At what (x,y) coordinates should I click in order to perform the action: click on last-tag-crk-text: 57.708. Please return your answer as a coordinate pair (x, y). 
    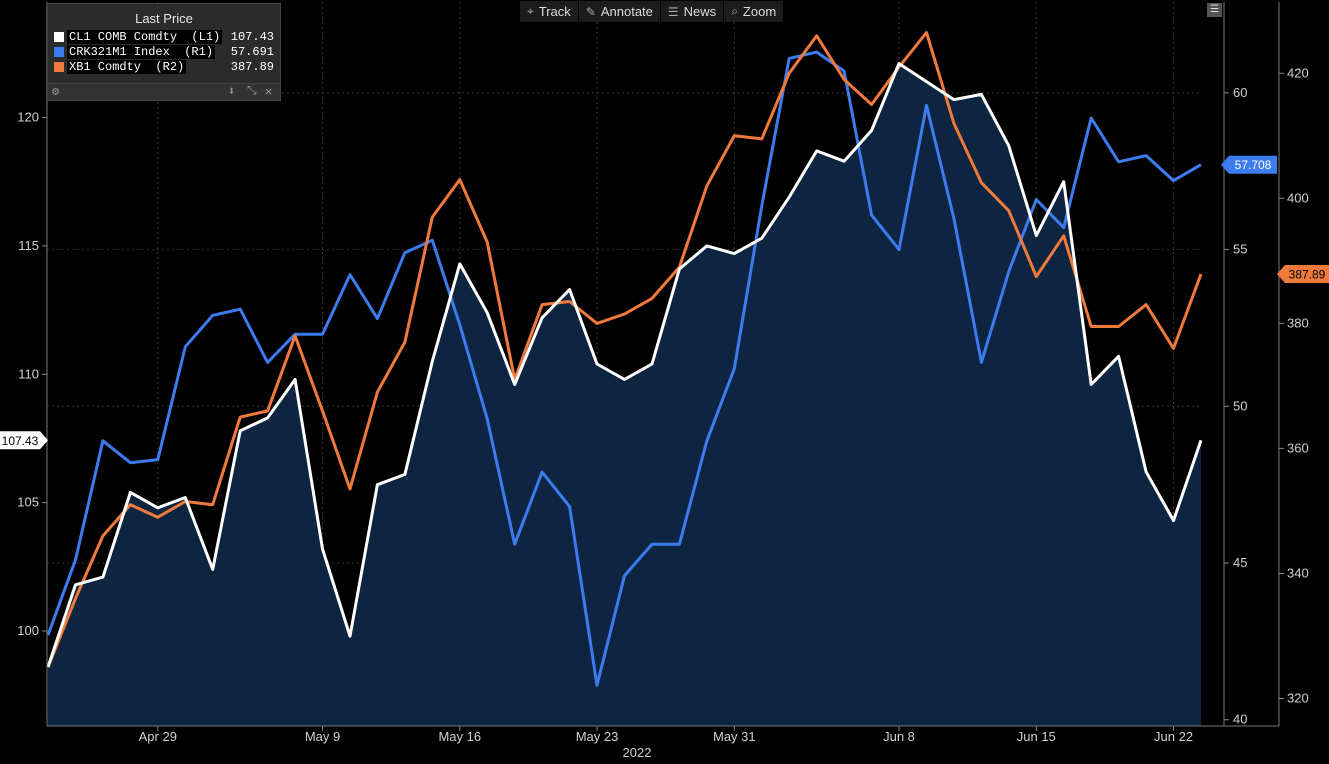
    Looking at the image, I should click on (1253, 165).